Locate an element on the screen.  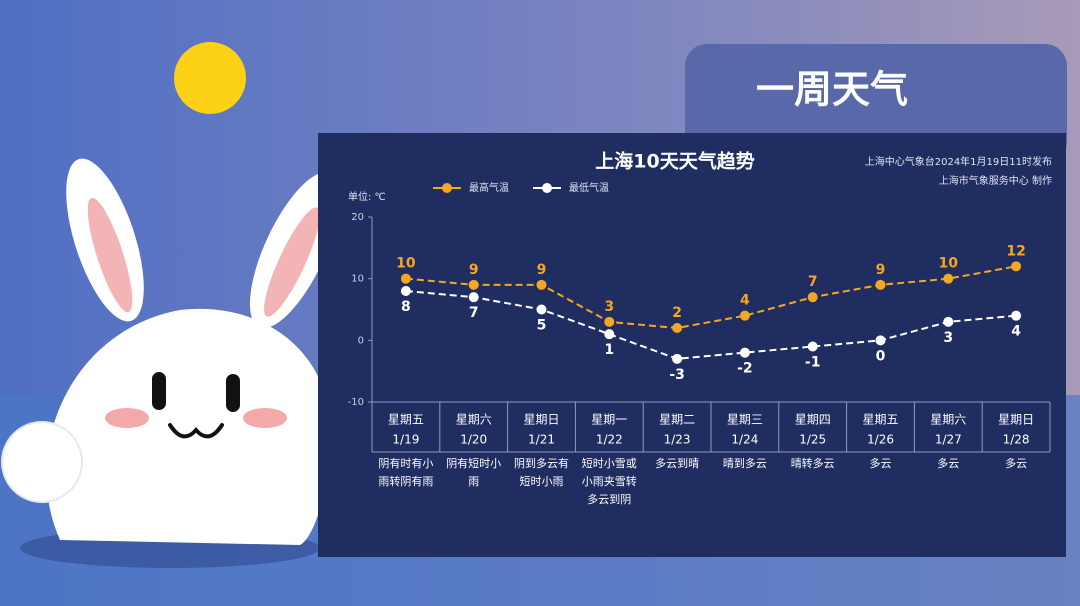
x-tick-label: 1/19 is located at coordinates (405, 440).